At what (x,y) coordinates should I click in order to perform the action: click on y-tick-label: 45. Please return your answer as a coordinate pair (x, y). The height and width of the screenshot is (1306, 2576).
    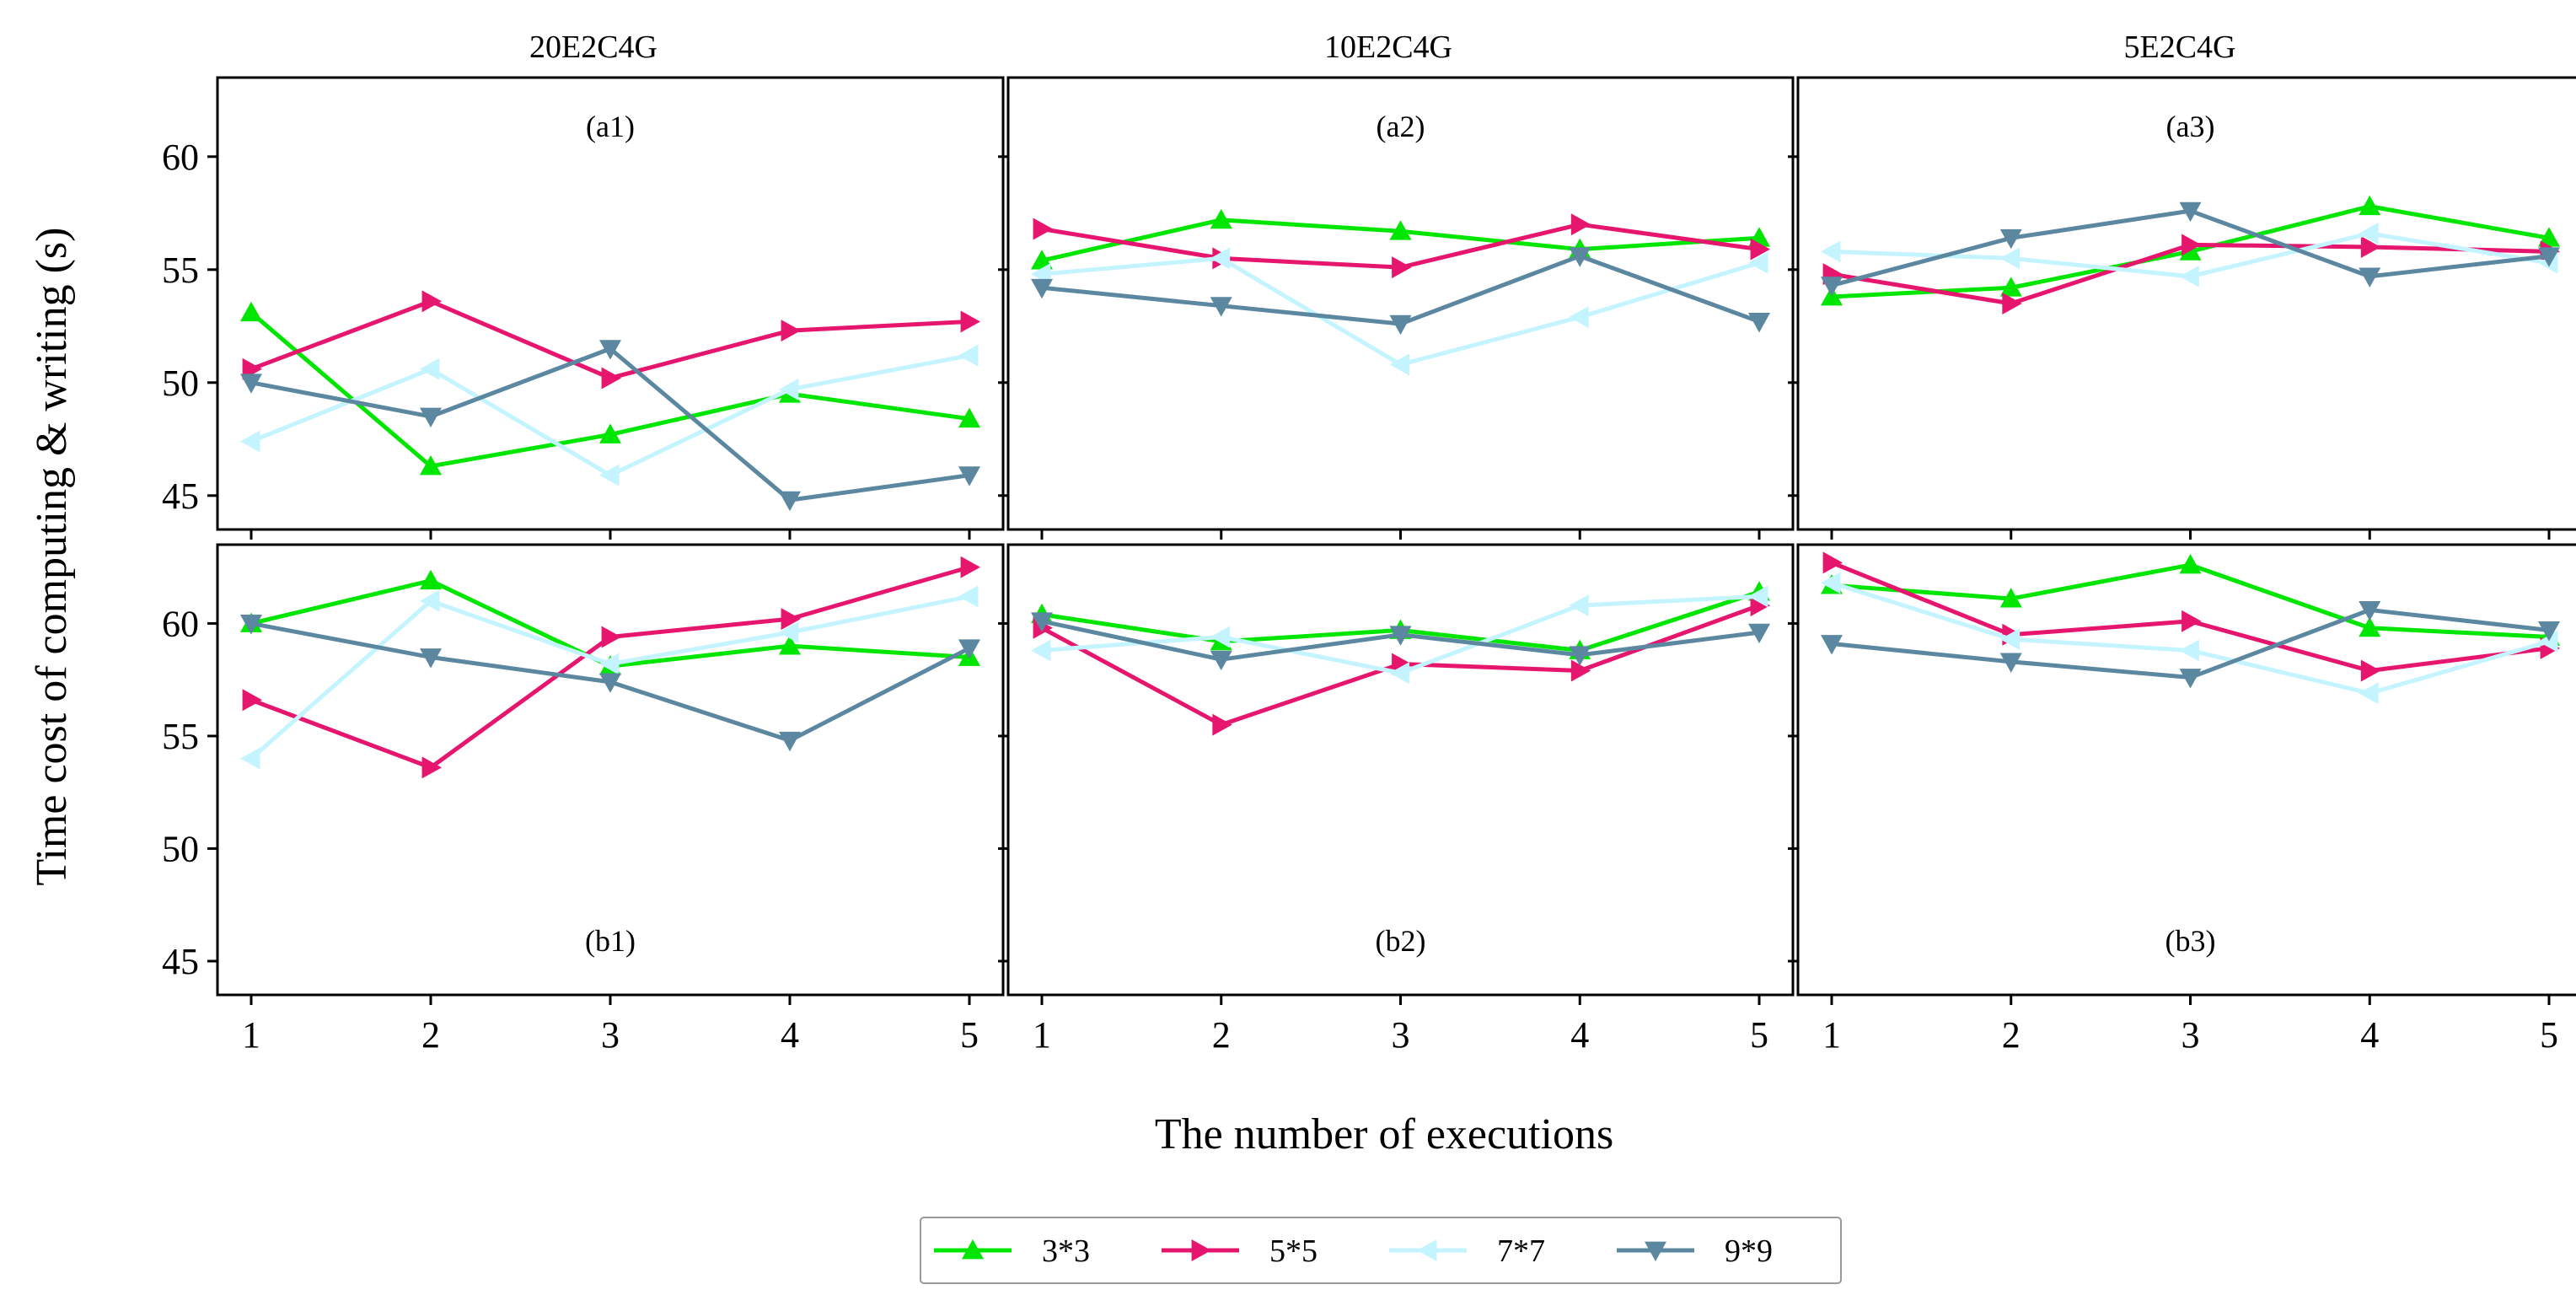
    Looking at the image, I should click on (180, 962).